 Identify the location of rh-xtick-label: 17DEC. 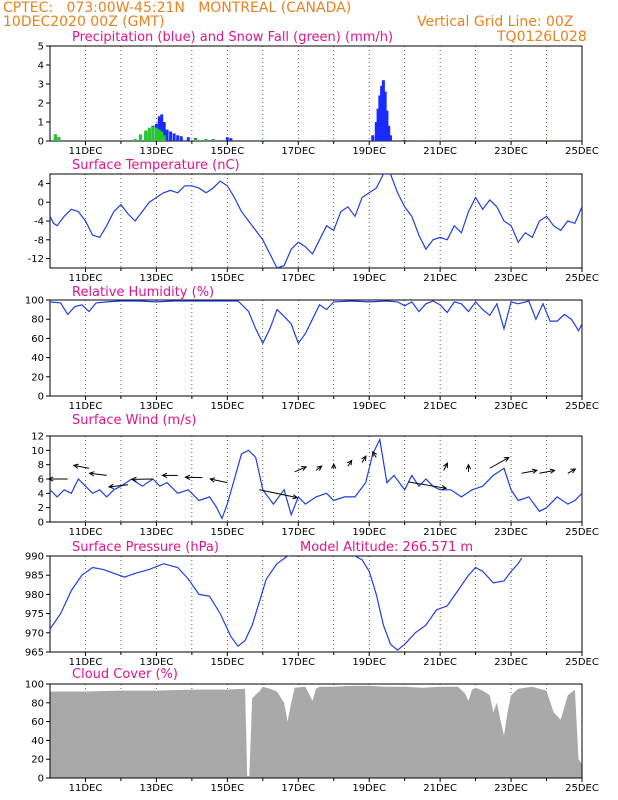
(298, 406).